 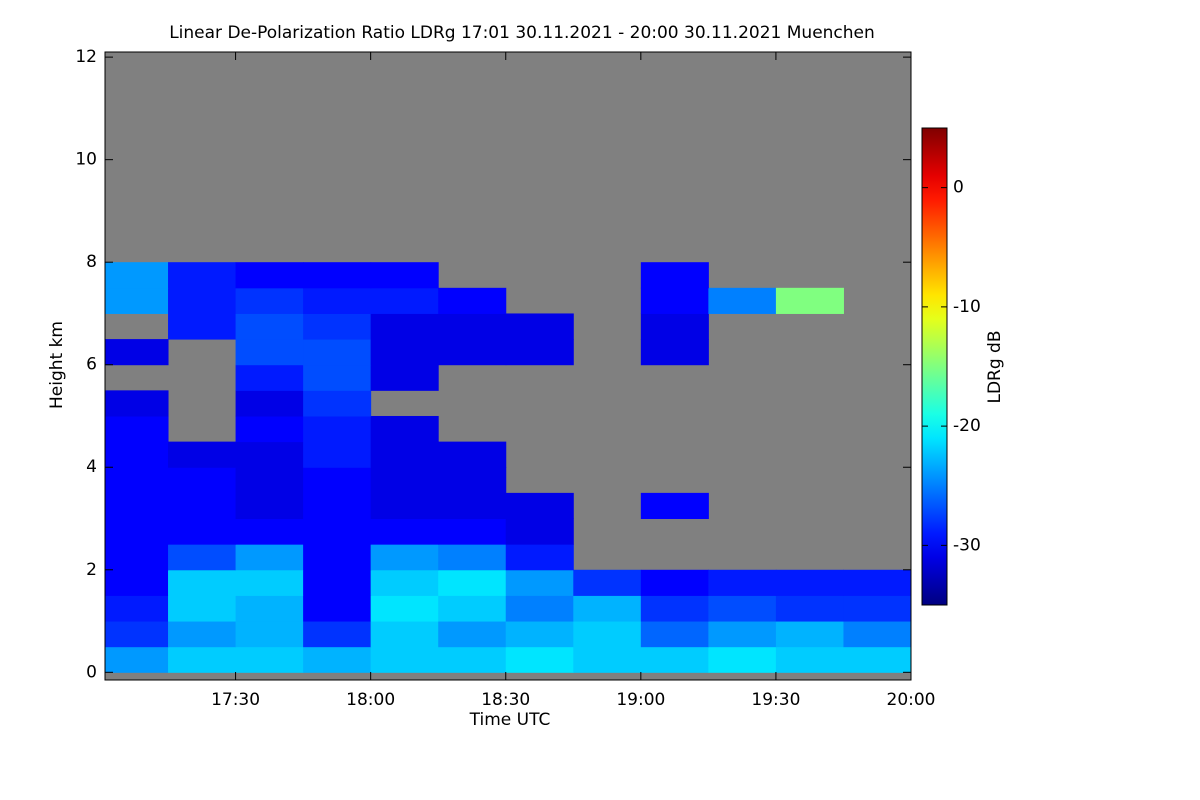 I want to click on colorbar-label: LDRg dB, so click(x=995, y=366).